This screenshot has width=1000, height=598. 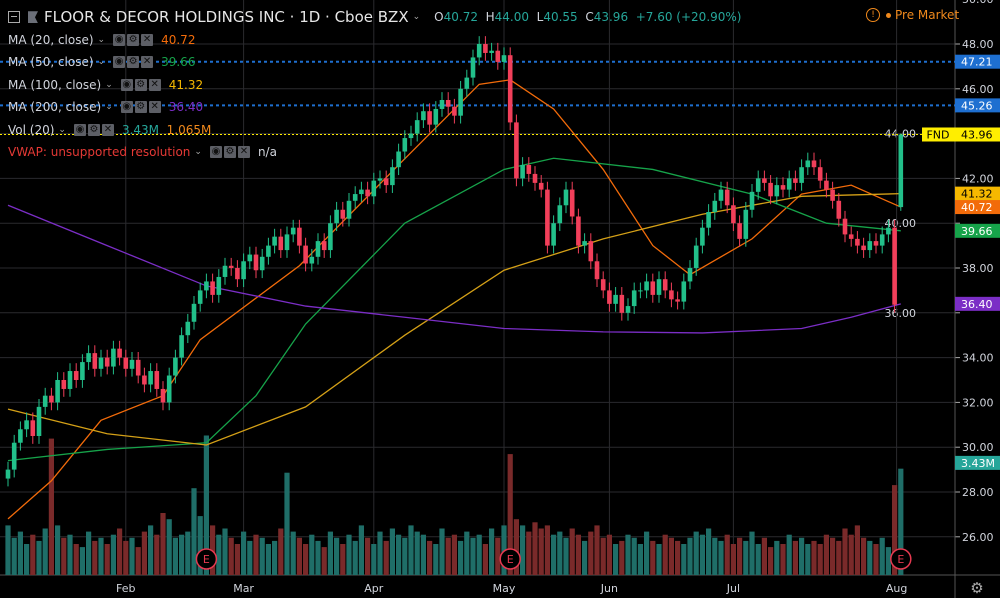 What do you see at coordinates (51, 39) in the screenshot?
I see `indicator-label: MA (20, close)` at bounding box center [51, 39].